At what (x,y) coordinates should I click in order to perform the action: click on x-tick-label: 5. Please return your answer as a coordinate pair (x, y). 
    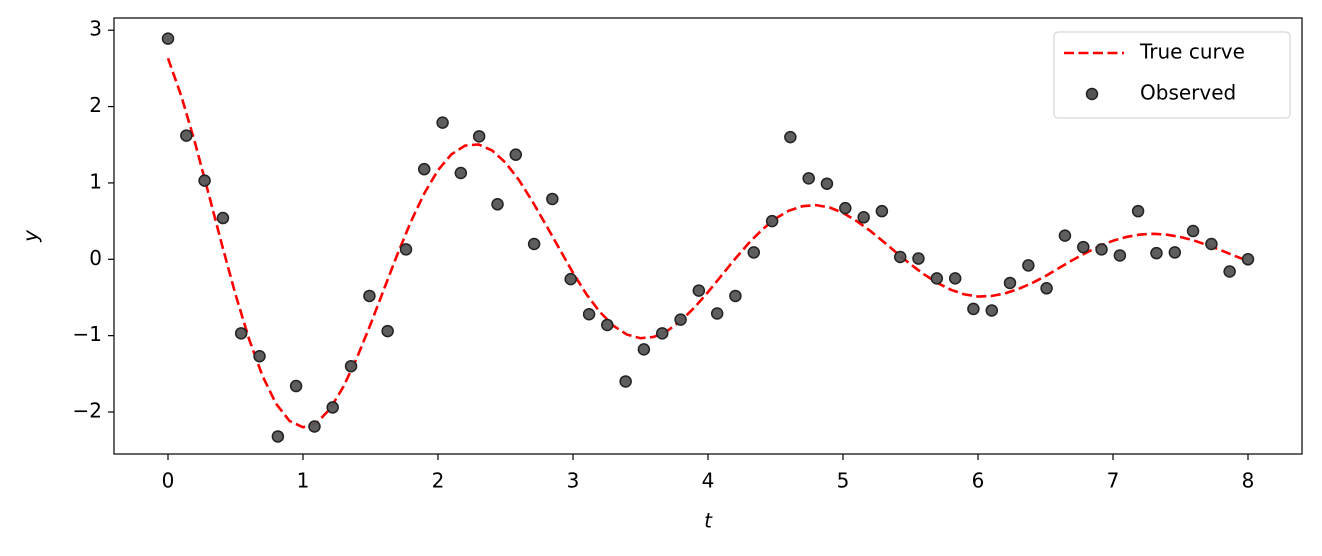
    Looking at the image, I should click on (843, 481).